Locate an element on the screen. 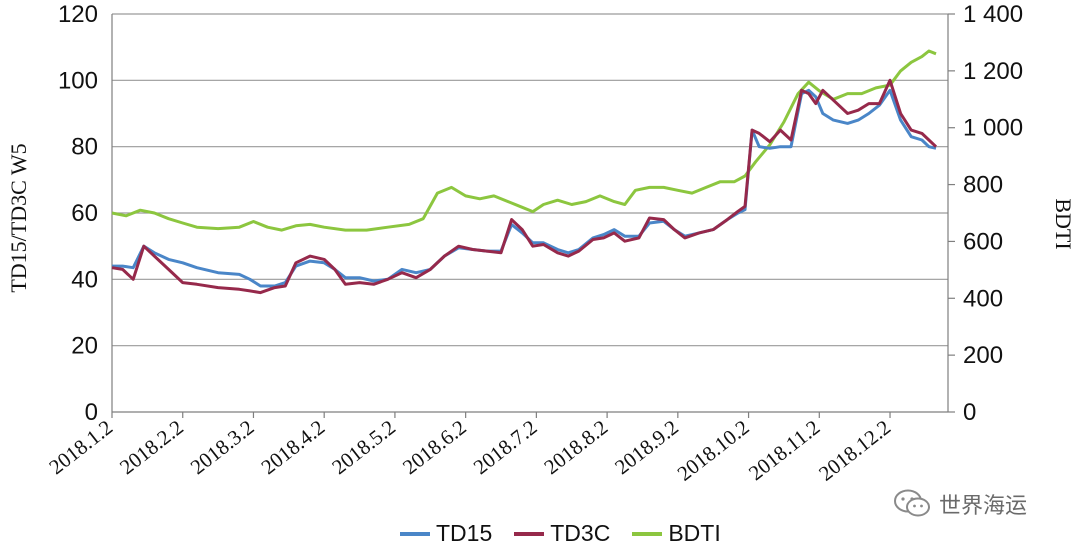 Image resolution: width=1080 pixels, height=554 pixels. left-y-tick-label: 40 is located at coordinates (84, 279).